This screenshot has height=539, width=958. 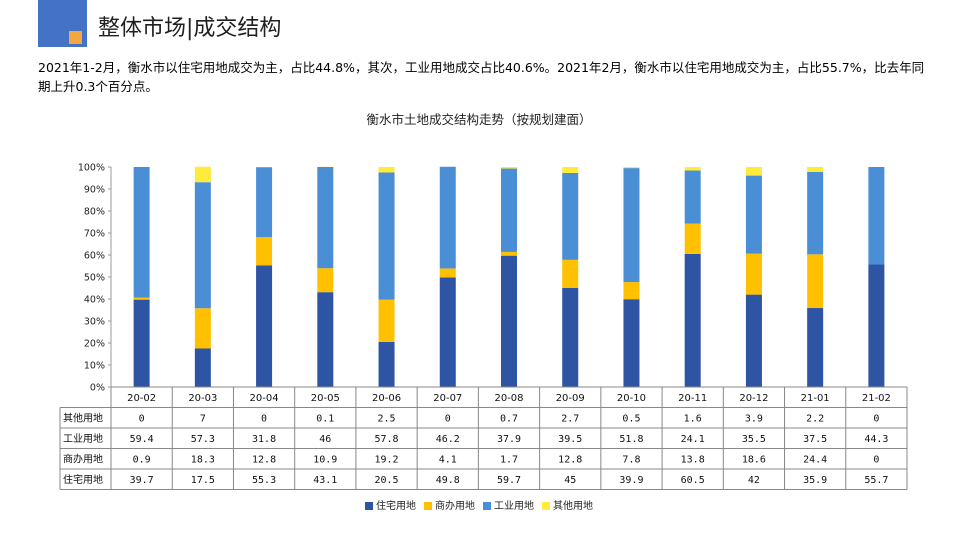 What do you see at coordinates (815, 460) in the screenshot?
I see `data-label: 24.4` at bounding box center [815, 460].